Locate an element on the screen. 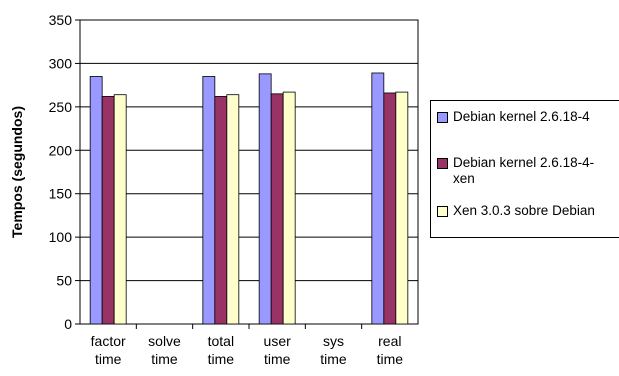 Image resolution: width=619 pixels, height=376 pixels. x-tick-label: total is located at coordinates (221, 341).